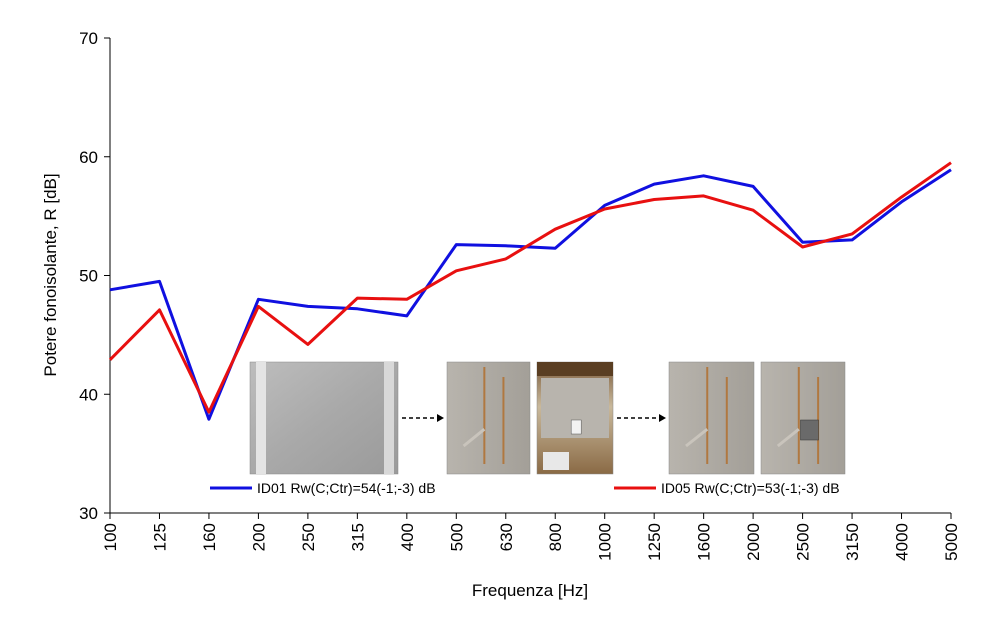 The height and width of the screenshot is (634, 1007). Describe the element at coordinates (575, 418) in the screenshot. I see `photo-wall-installation` at that location.